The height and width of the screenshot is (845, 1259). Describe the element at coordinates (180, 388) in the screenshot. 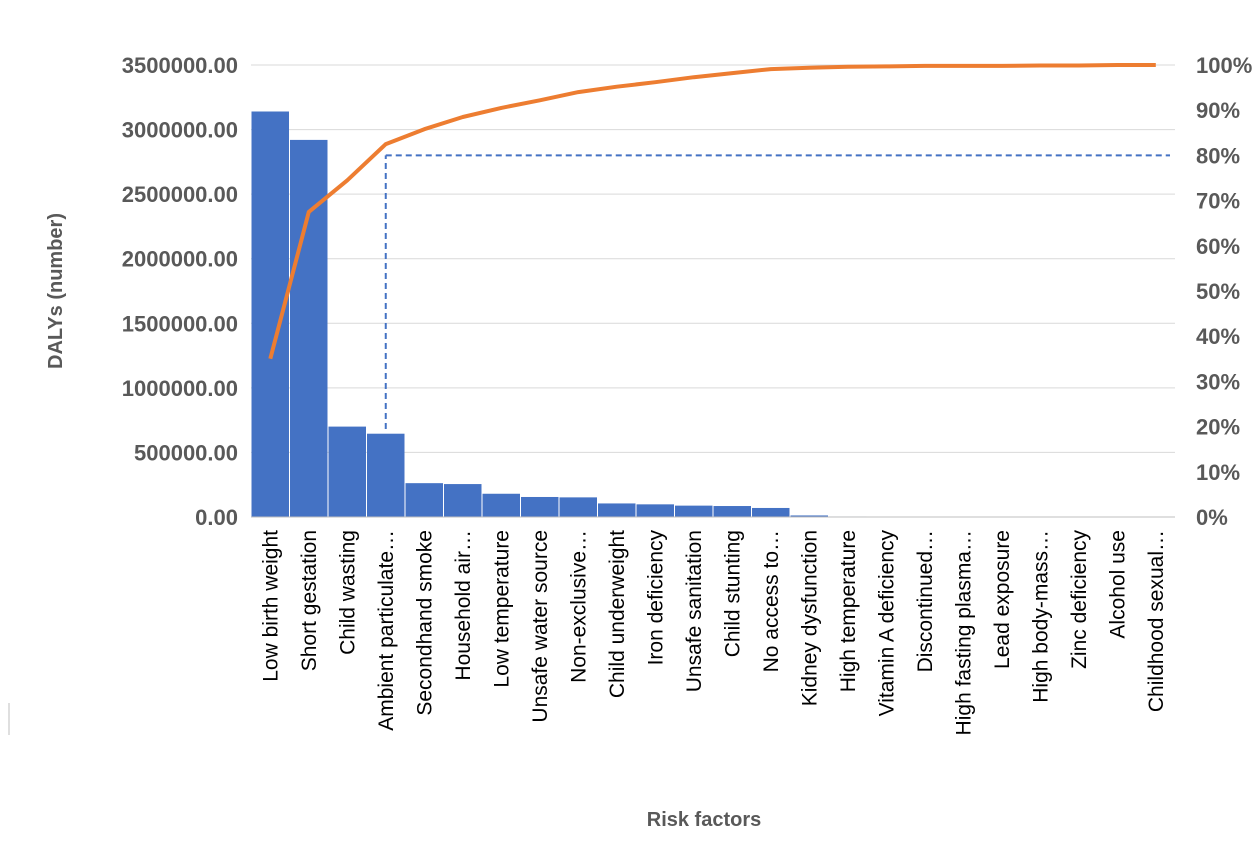

I see `y-tick-label: 1000000.00` at that location.